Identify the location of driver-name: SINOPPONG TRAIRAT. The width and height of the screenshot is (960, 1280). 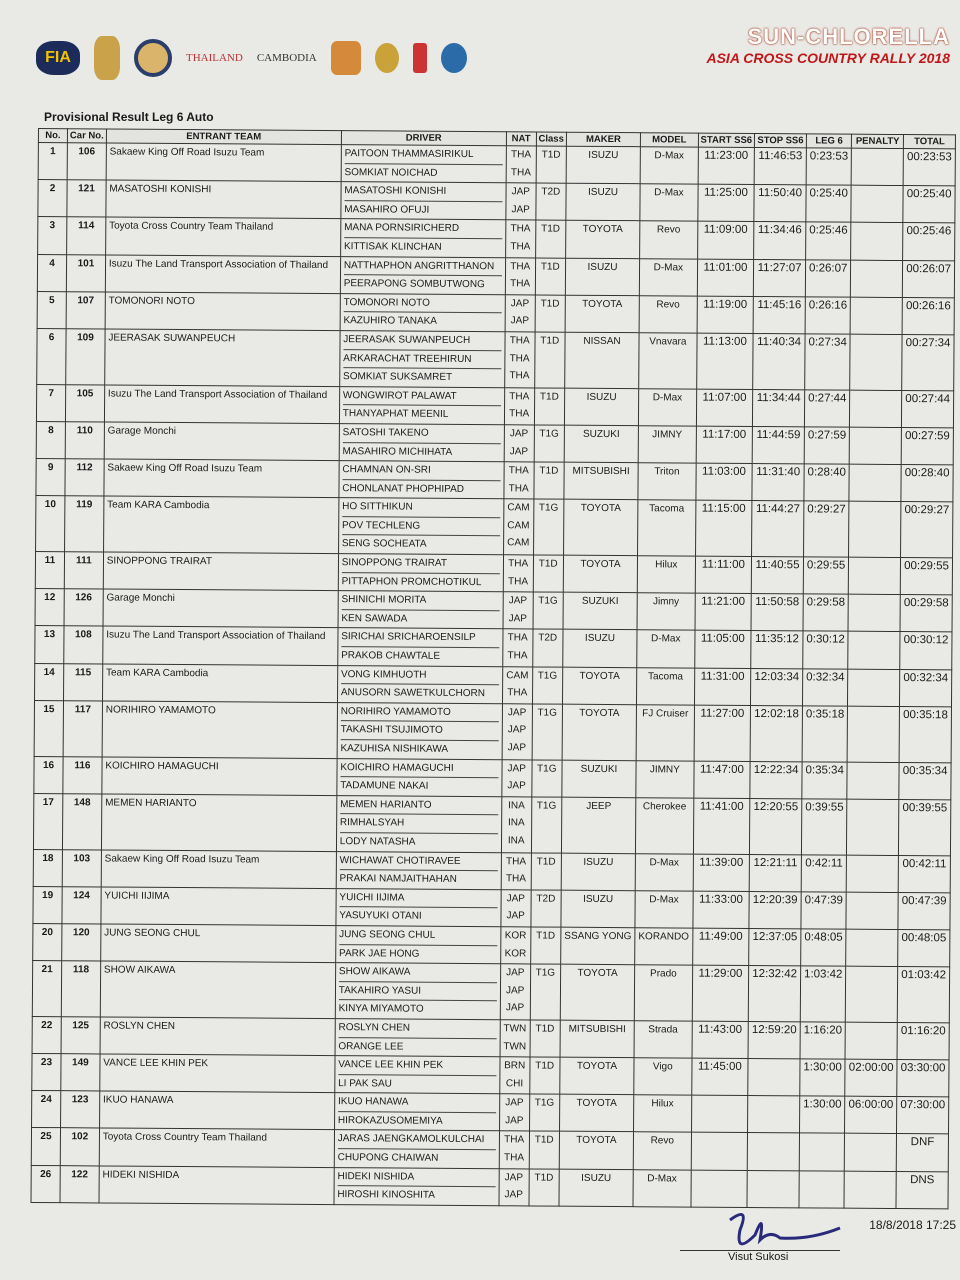
(420, 564).